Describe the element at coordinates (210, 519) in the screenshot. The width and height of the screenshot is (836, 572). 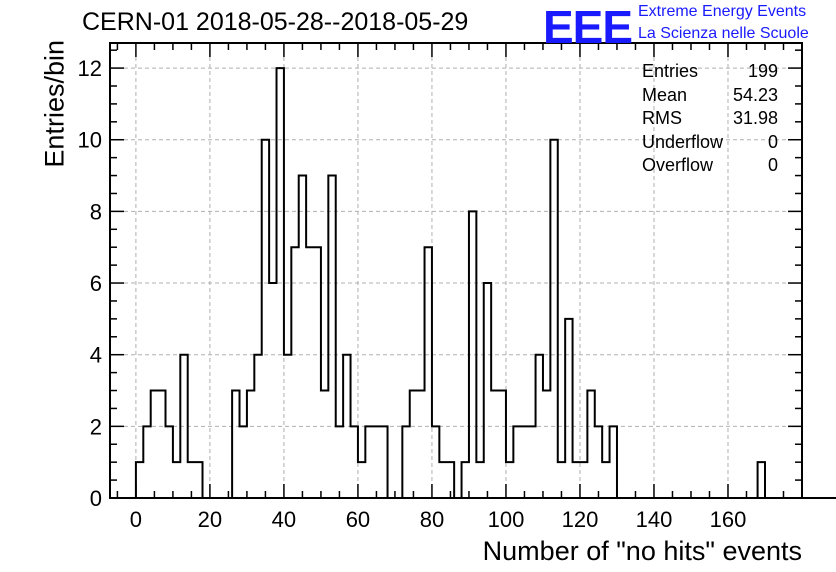
I see `x-tick-label: 20` at that location.